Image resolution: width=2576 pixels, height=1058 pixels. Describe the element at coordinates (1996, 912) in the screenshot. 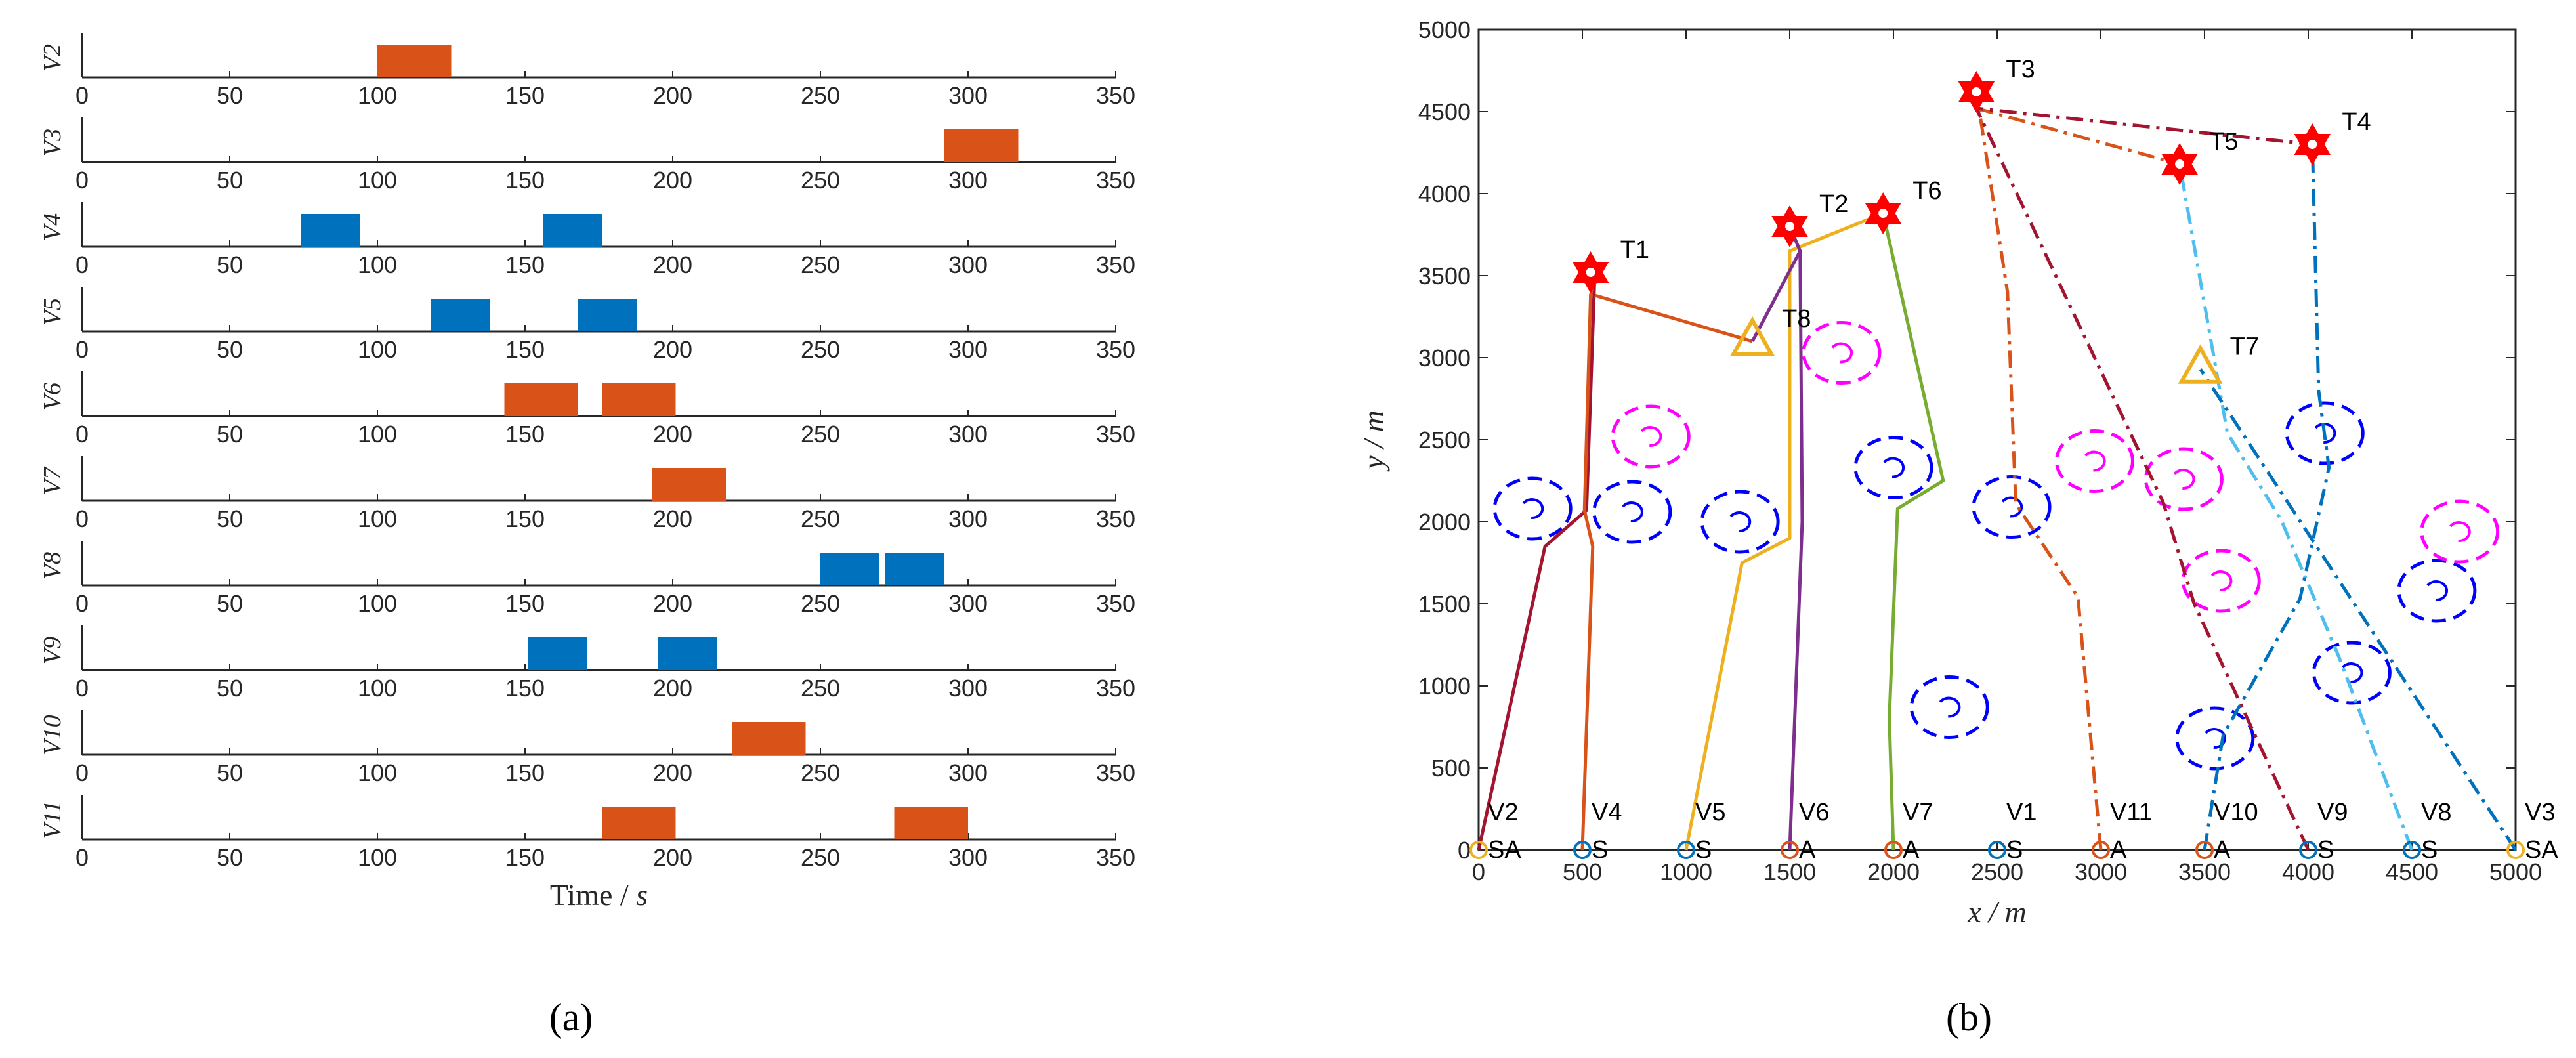

I see `x-axis-label: x / m` at that location.